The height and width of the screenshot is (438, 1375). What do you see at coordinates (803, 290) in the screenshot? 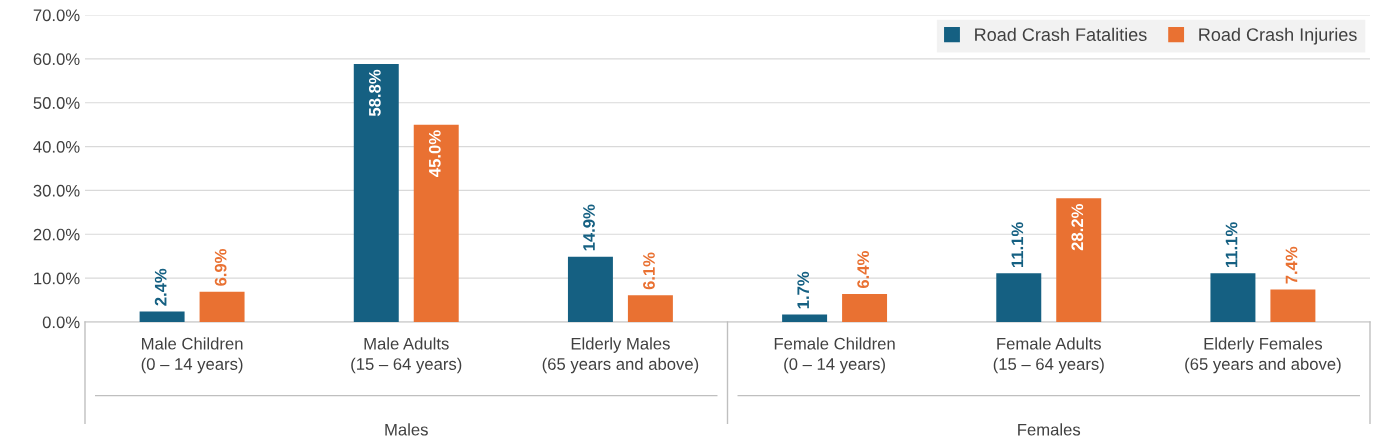
I see `data-label: 1.7%` at bounding box center [803, 290].